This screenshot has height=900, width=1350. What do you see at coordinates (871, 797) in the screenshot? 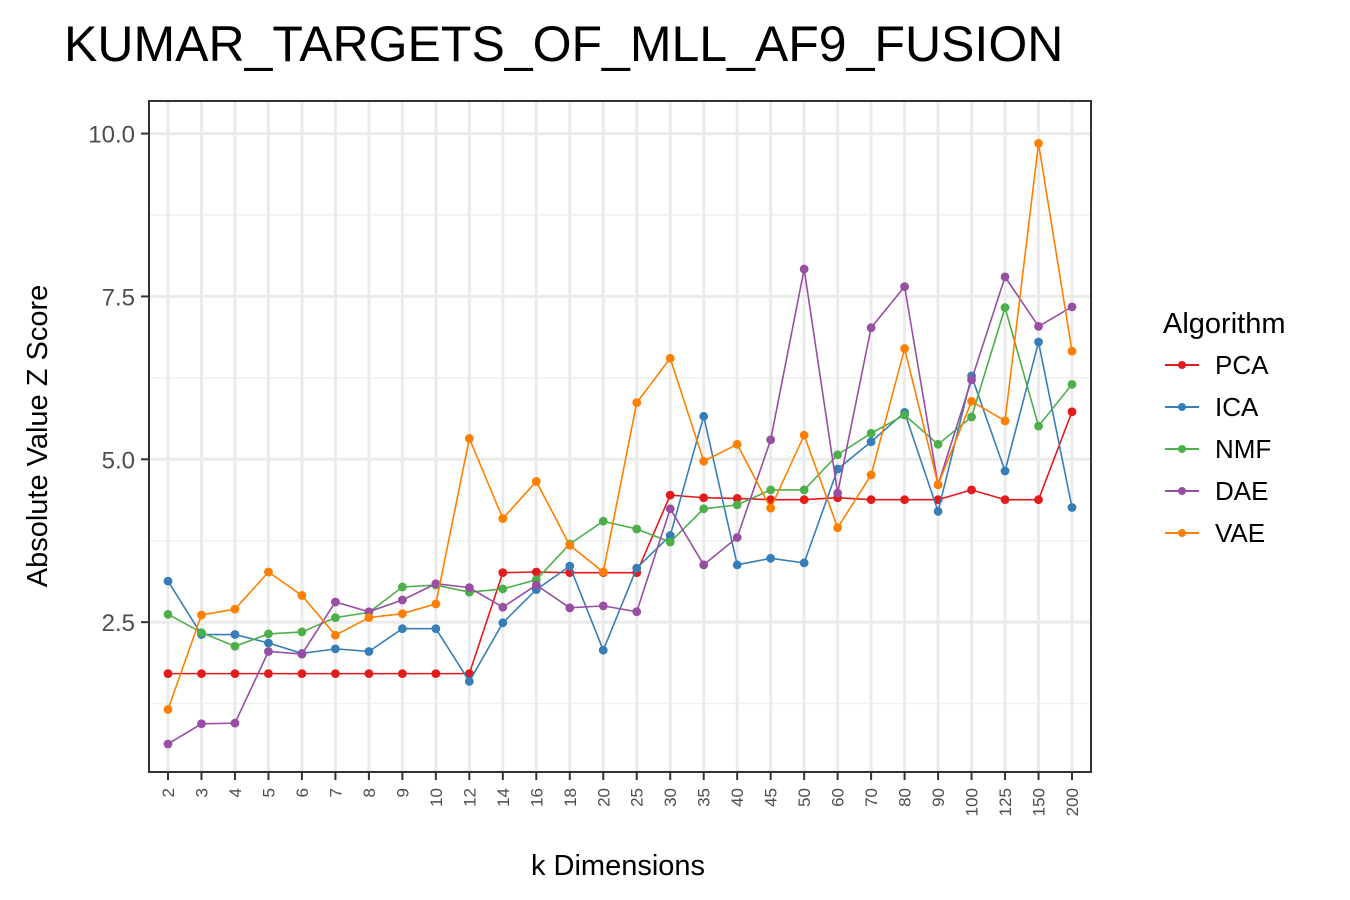
I see `x-tick-label: 70` at bounding box center [871, 797].